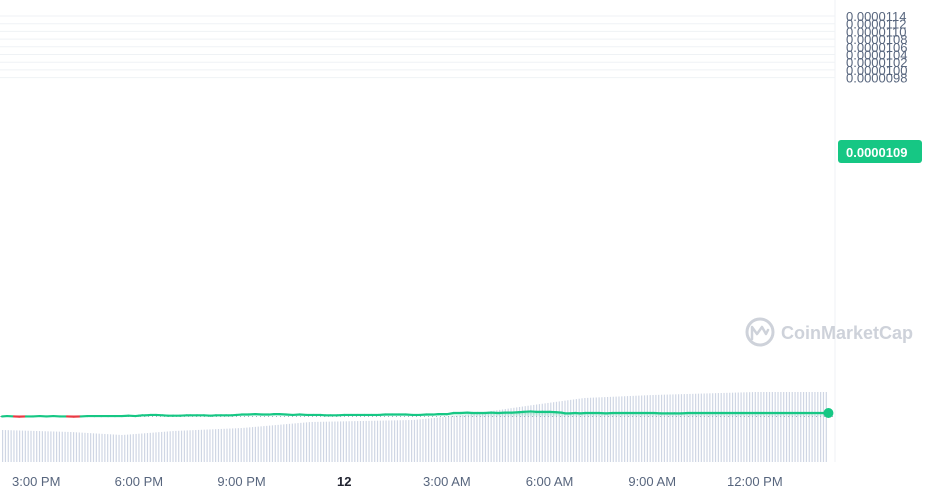  What do you see at coordinates (829, 332) in the screenshot?
I see `watermark: CoinMarketCap` at bounding box center [829, 332].